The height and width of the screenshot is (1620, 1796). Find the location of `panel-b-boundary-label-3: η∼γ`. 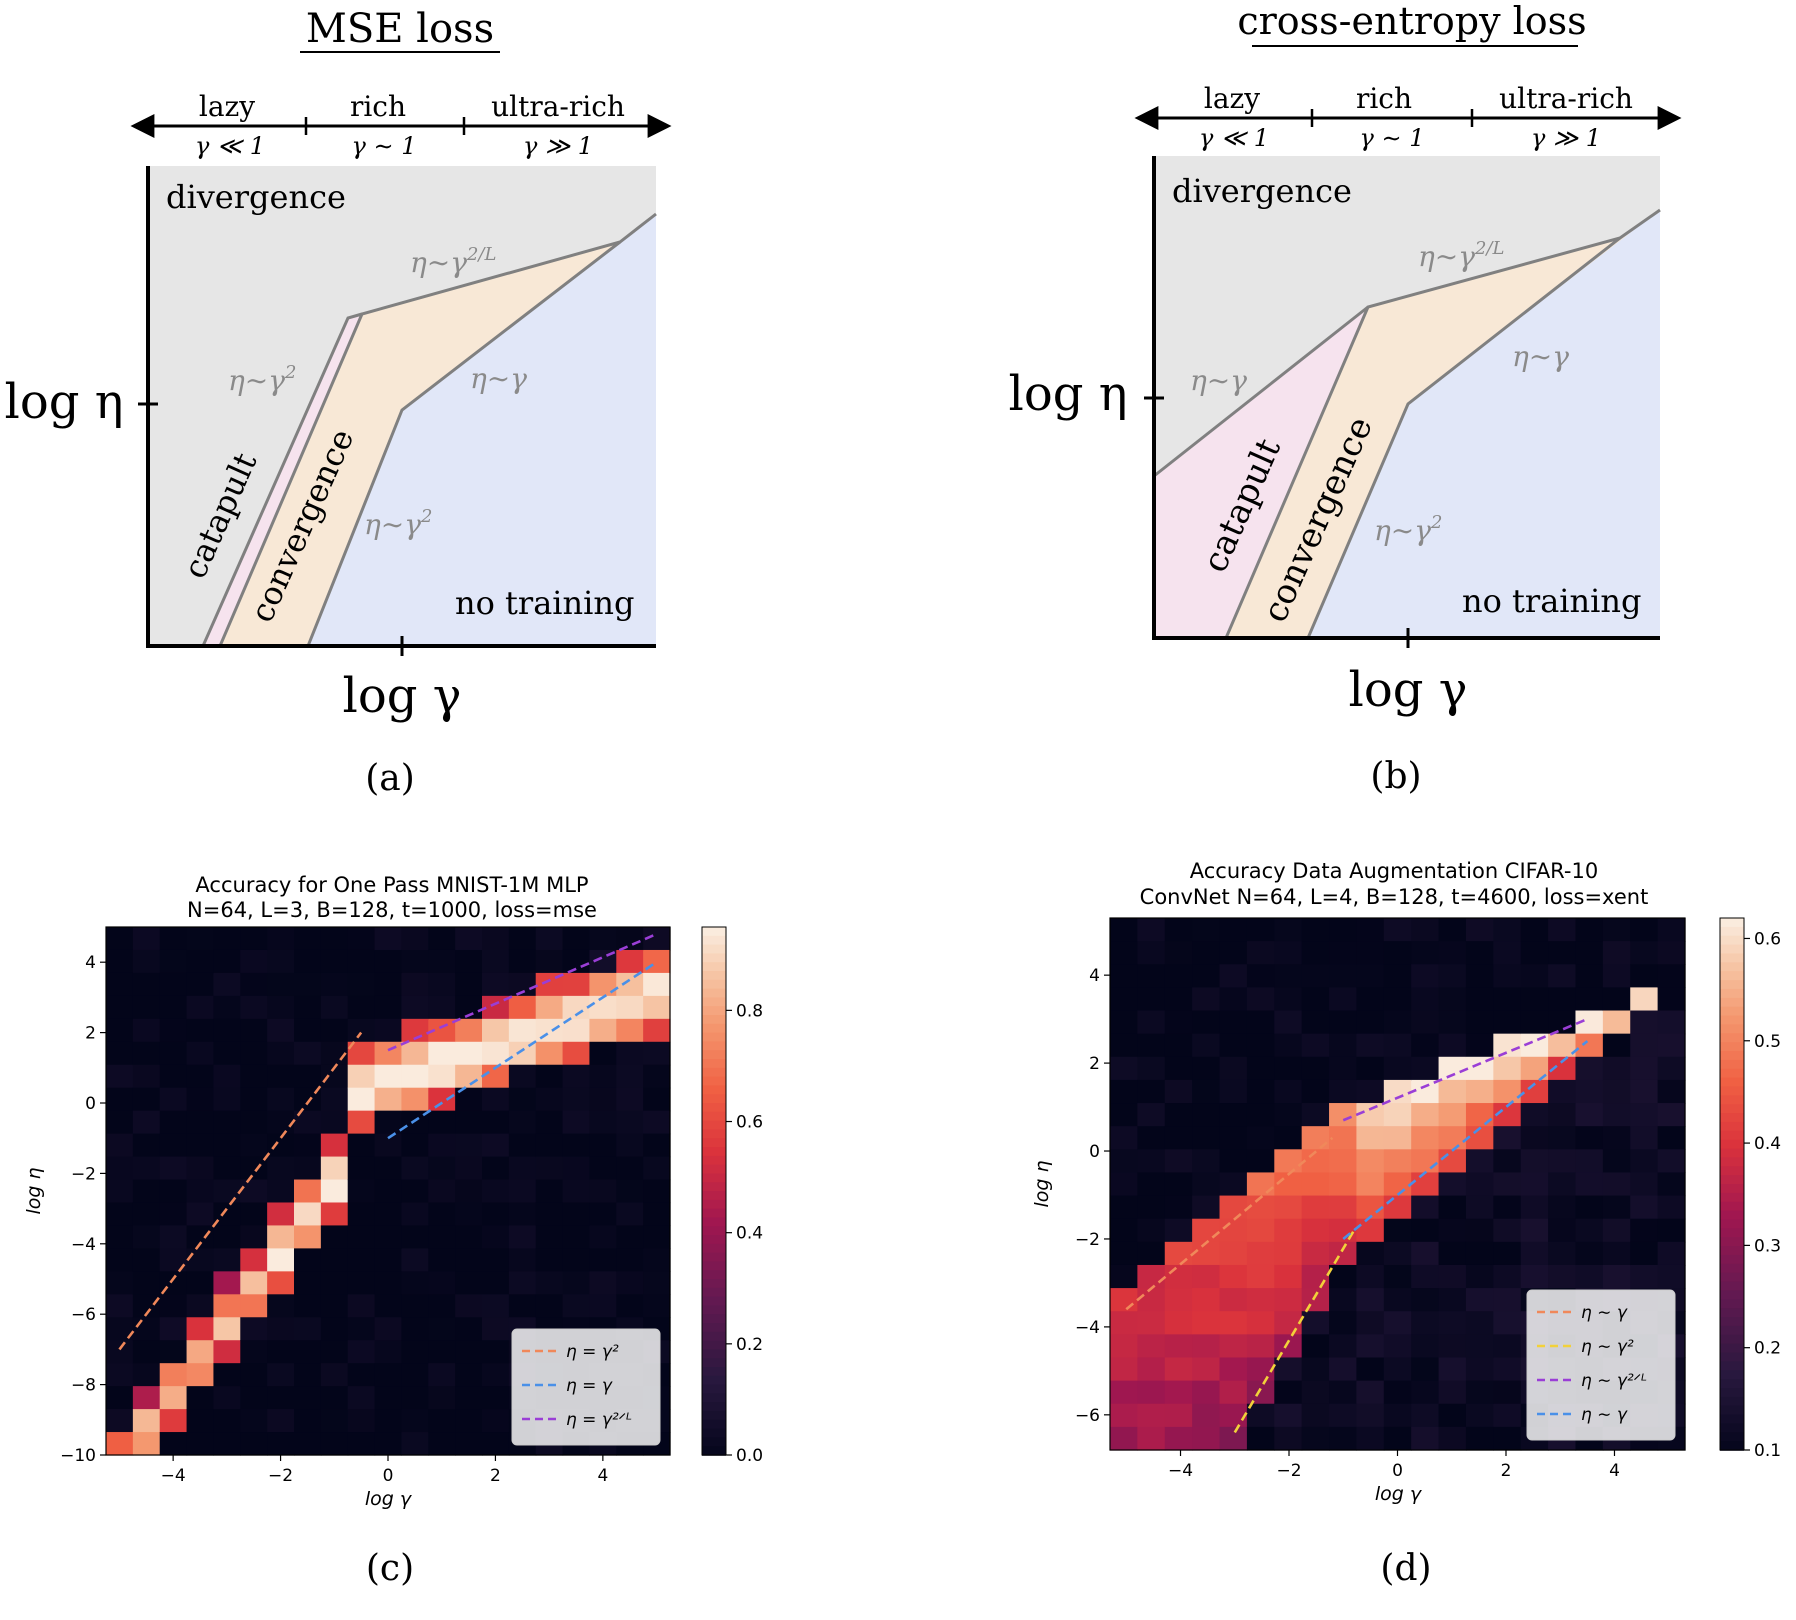

panel-b-boundary-label-3: η∼γ is located at coordinates (1540, 356).